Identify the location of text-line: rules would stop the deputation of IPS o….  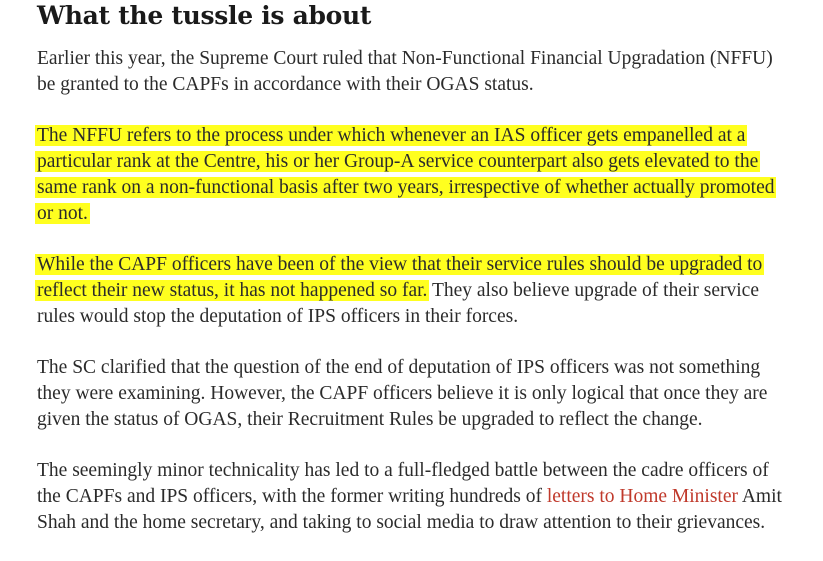
(278, 316).